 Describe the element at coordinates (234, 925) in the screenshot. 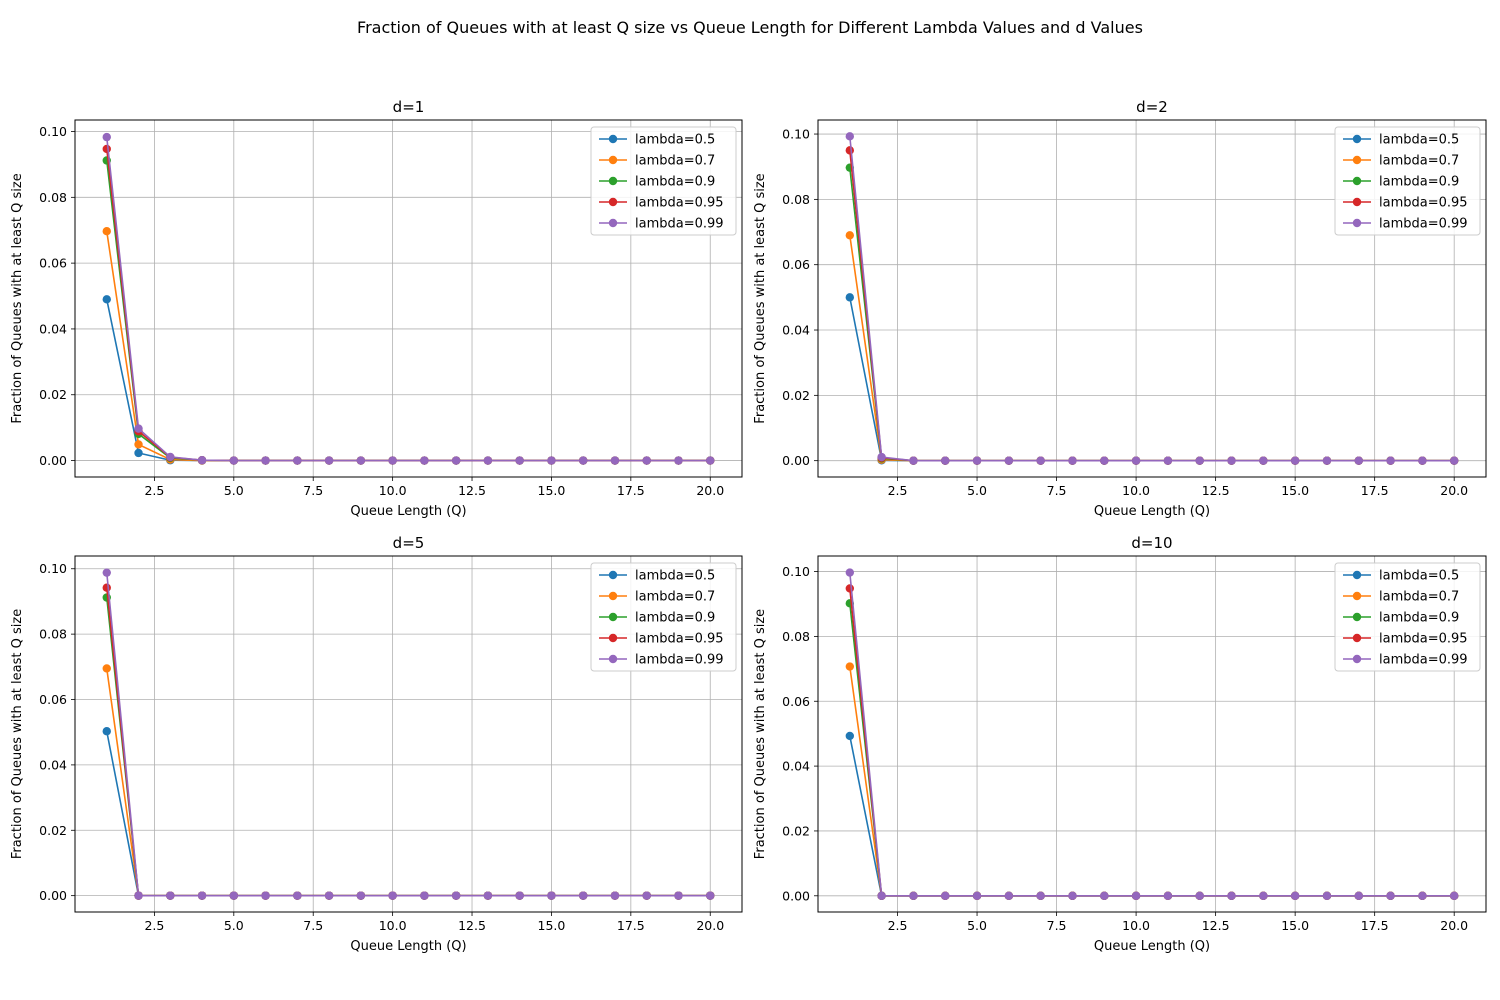

I see `x-tick-label: 5.0` at that location.